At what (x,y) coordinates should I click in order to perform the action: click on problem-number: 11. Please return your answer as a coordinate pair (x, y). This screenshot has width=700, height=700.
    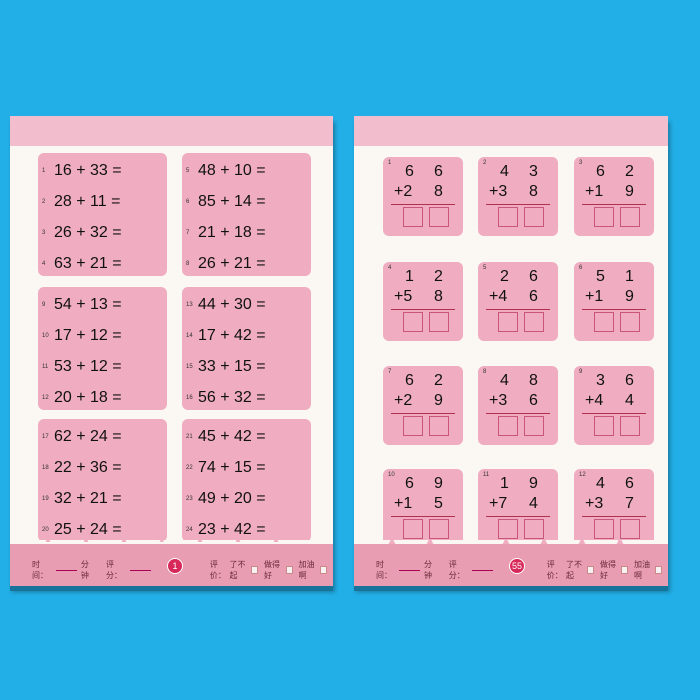
    Looking at the image, I should click on (486, 475).